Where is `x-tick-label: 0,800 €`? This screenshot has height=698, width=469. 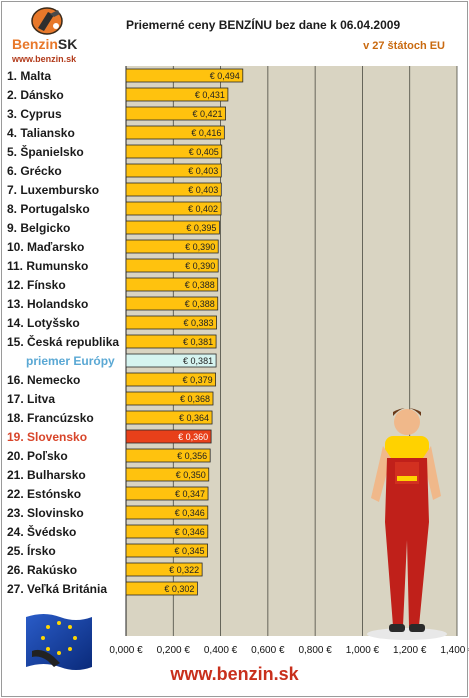
x-tick-label: 0,800 € is located at coordinates (315, 650).